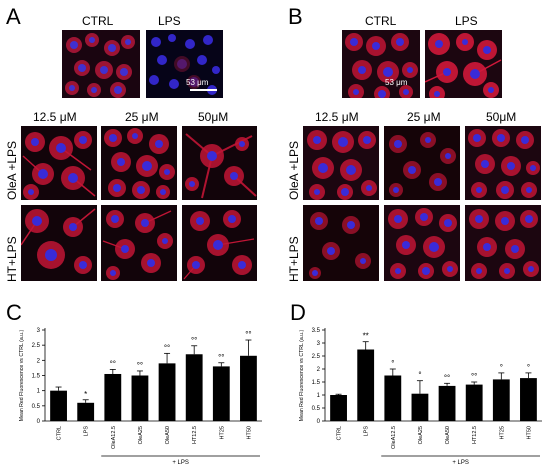 The height and width of the screenshot is (467, 550). I want to click on scale-bar, so click(203, 90).